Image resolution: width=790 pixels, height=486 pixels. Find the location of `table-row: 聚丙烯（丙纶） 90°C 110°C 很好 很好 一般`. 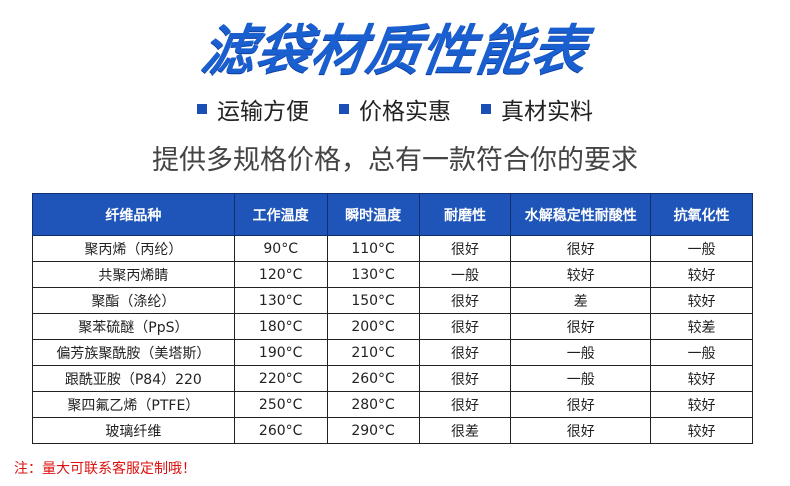

table-row: 聚丙烯（丙纶） 90°C 110°C 很好 很好 一般 is located at coordinates (392, 248).